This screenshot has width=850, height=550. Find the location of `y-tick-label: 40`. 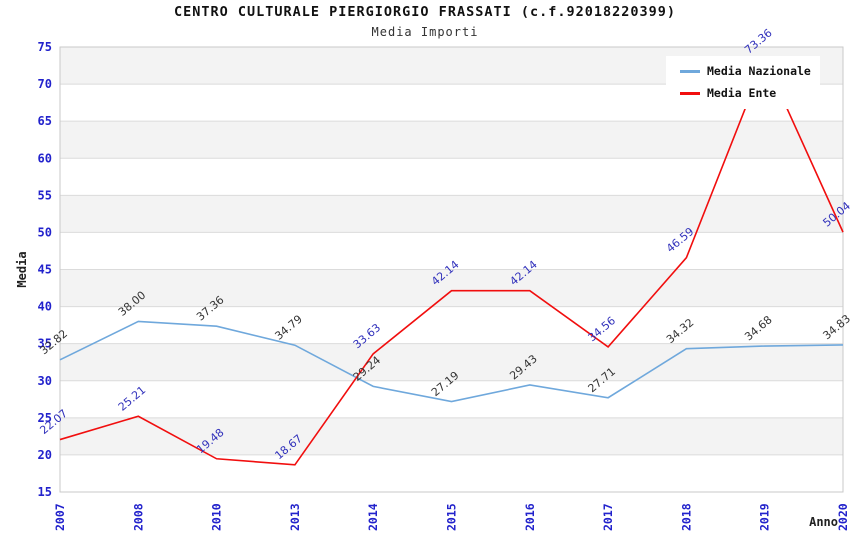

y-tick-label: 40 is located at coordinates (45, 307).